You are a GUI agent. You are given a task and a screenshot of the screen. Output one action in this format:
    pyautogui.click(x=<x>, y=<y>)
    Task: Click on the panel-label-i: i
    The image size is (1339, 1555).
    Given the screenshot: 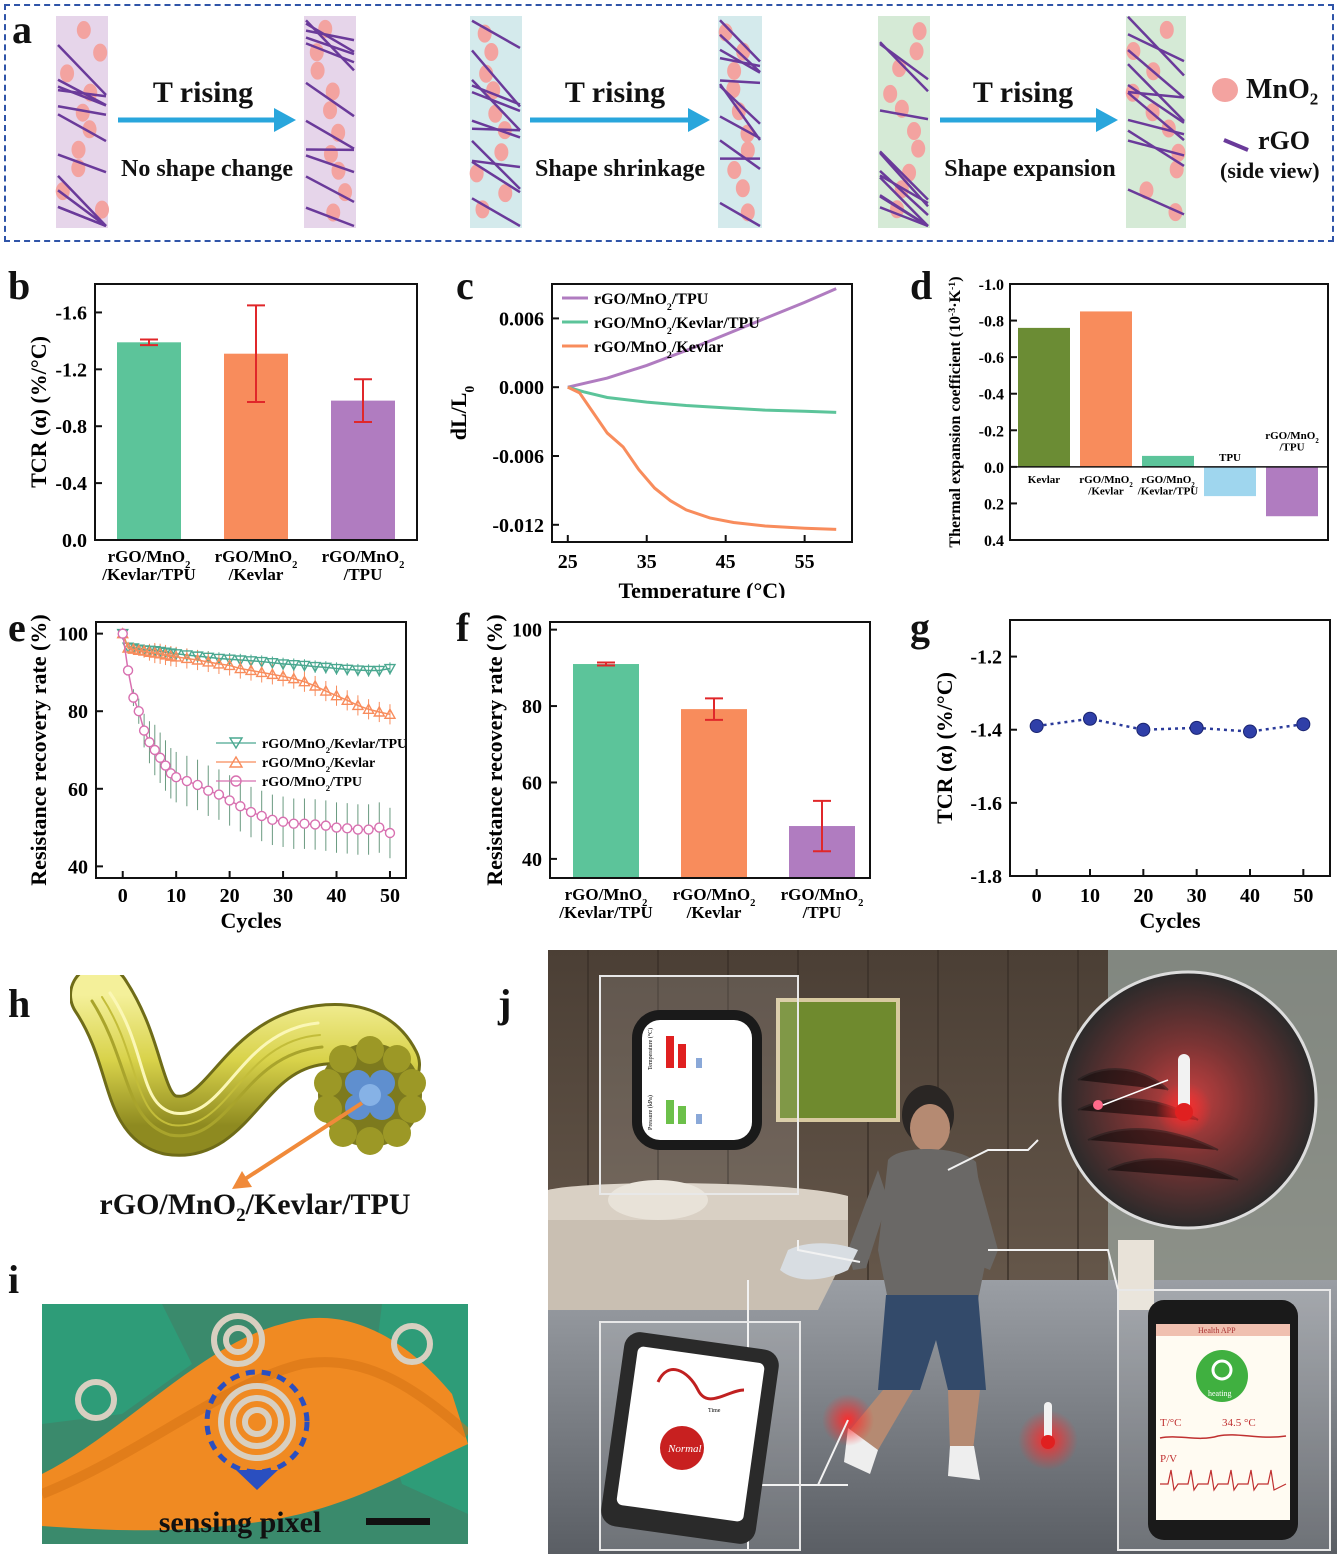 What is the action you would take?
    pyautogui.click(x=14, y=1279)
    